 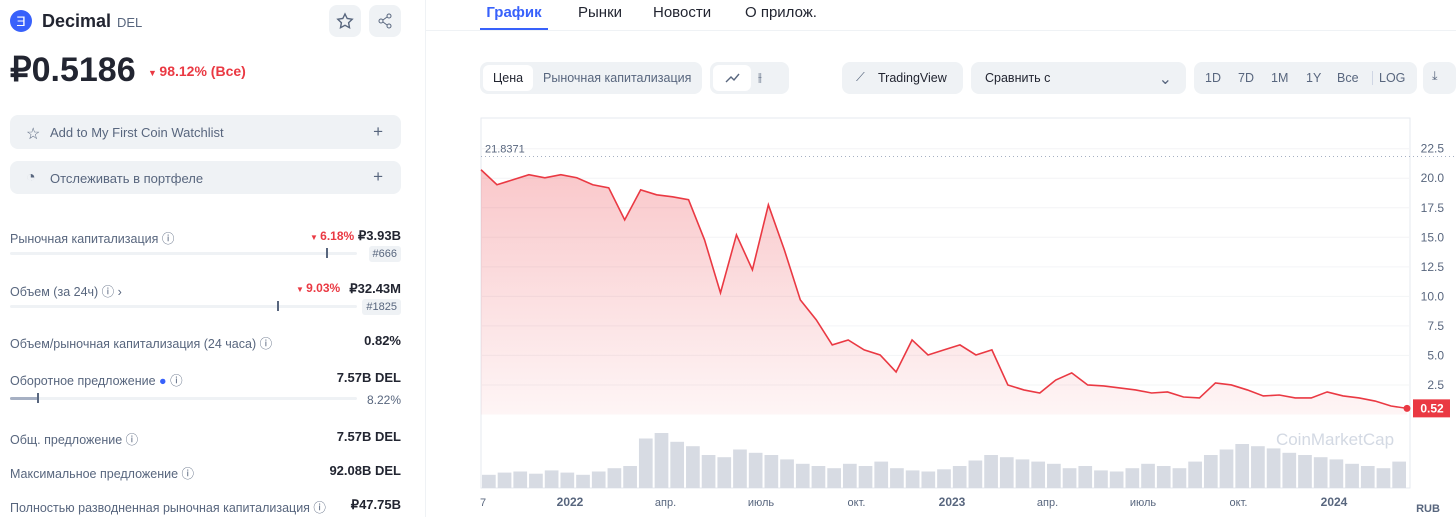 What do you see at coordinates (96, 381) in the screenshot?
I see `stat-label: Оборотное предложение ● ⓘ` at bounding box center [96, 381].